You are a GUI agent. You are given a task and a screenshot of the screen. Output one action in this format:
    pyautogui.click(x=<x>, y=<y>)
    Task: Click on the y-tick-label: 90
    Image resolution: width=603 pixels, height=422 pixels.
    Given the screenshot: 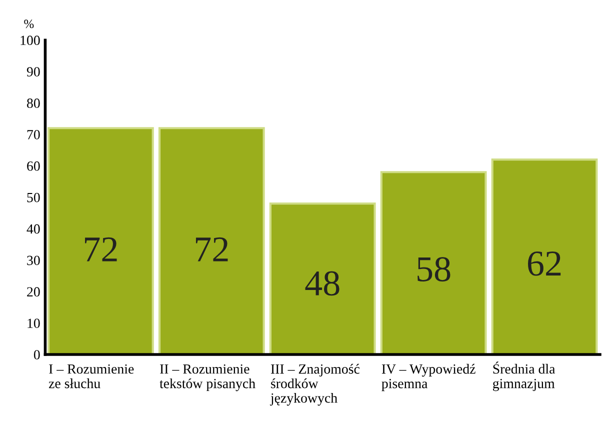 What is the action you would take?
    pyautogui.click(x=33, y=71)
    